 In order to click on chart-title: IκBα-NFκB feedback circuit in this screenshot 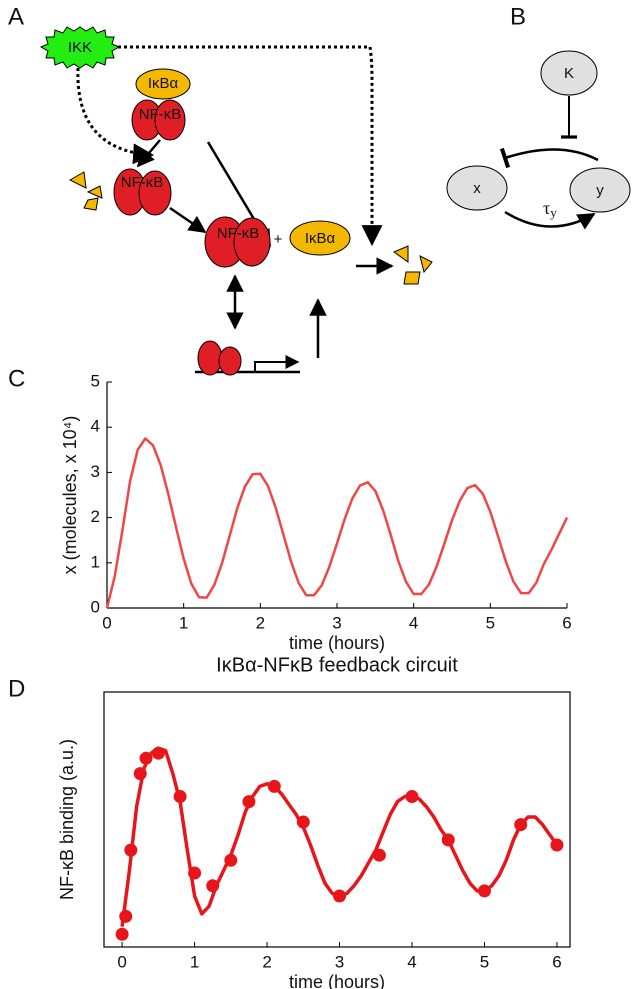, I will do `click(337, 665)`.